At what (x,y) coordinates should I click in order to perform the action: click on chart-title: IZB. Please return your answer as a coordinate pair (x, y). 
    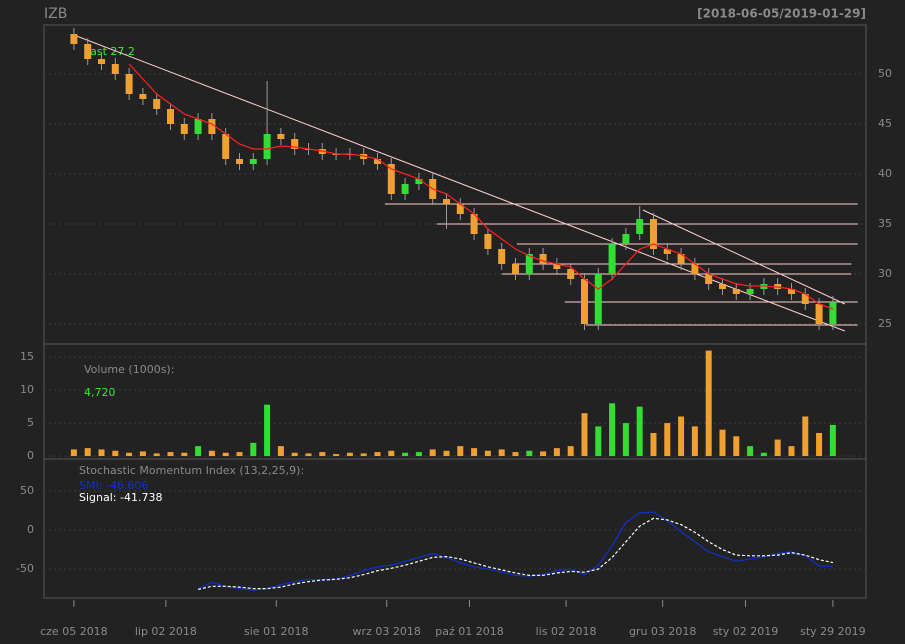
    Looking at the image, I should click on (55, 14).